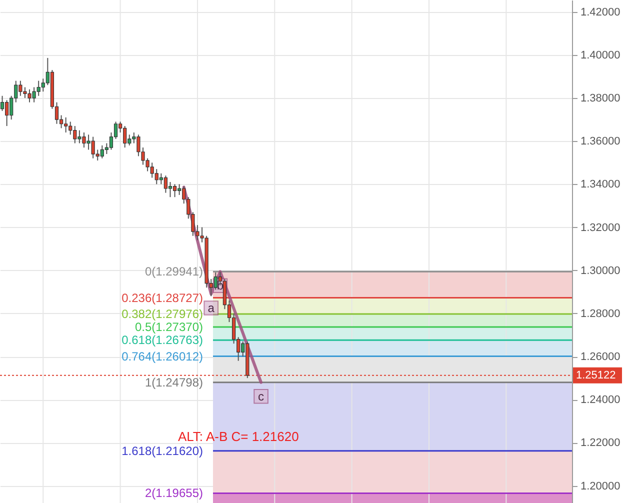 The image size is (625, 503). What do you see at coordinates (261, 396) in the screenshot?
I see `data-label: c` at bounding box center [261, 396].